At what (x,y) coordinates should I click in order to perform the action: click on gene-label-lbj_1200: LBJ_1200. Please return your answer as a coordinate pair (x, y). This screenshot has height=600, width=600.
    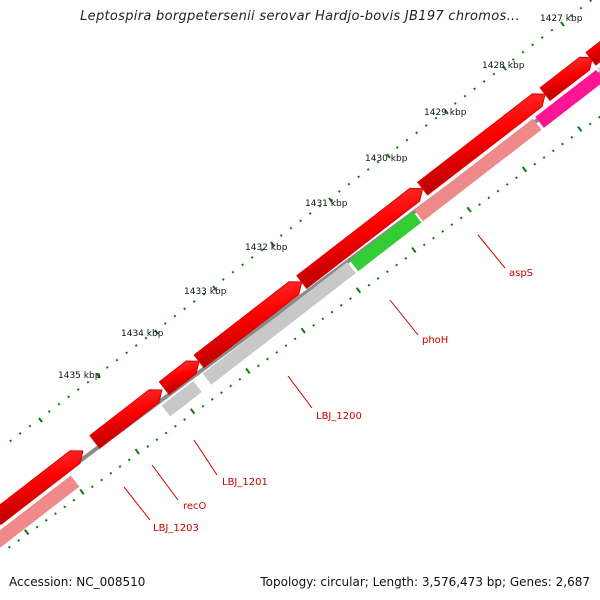
    Looking at the image, I should click on (339, 416).